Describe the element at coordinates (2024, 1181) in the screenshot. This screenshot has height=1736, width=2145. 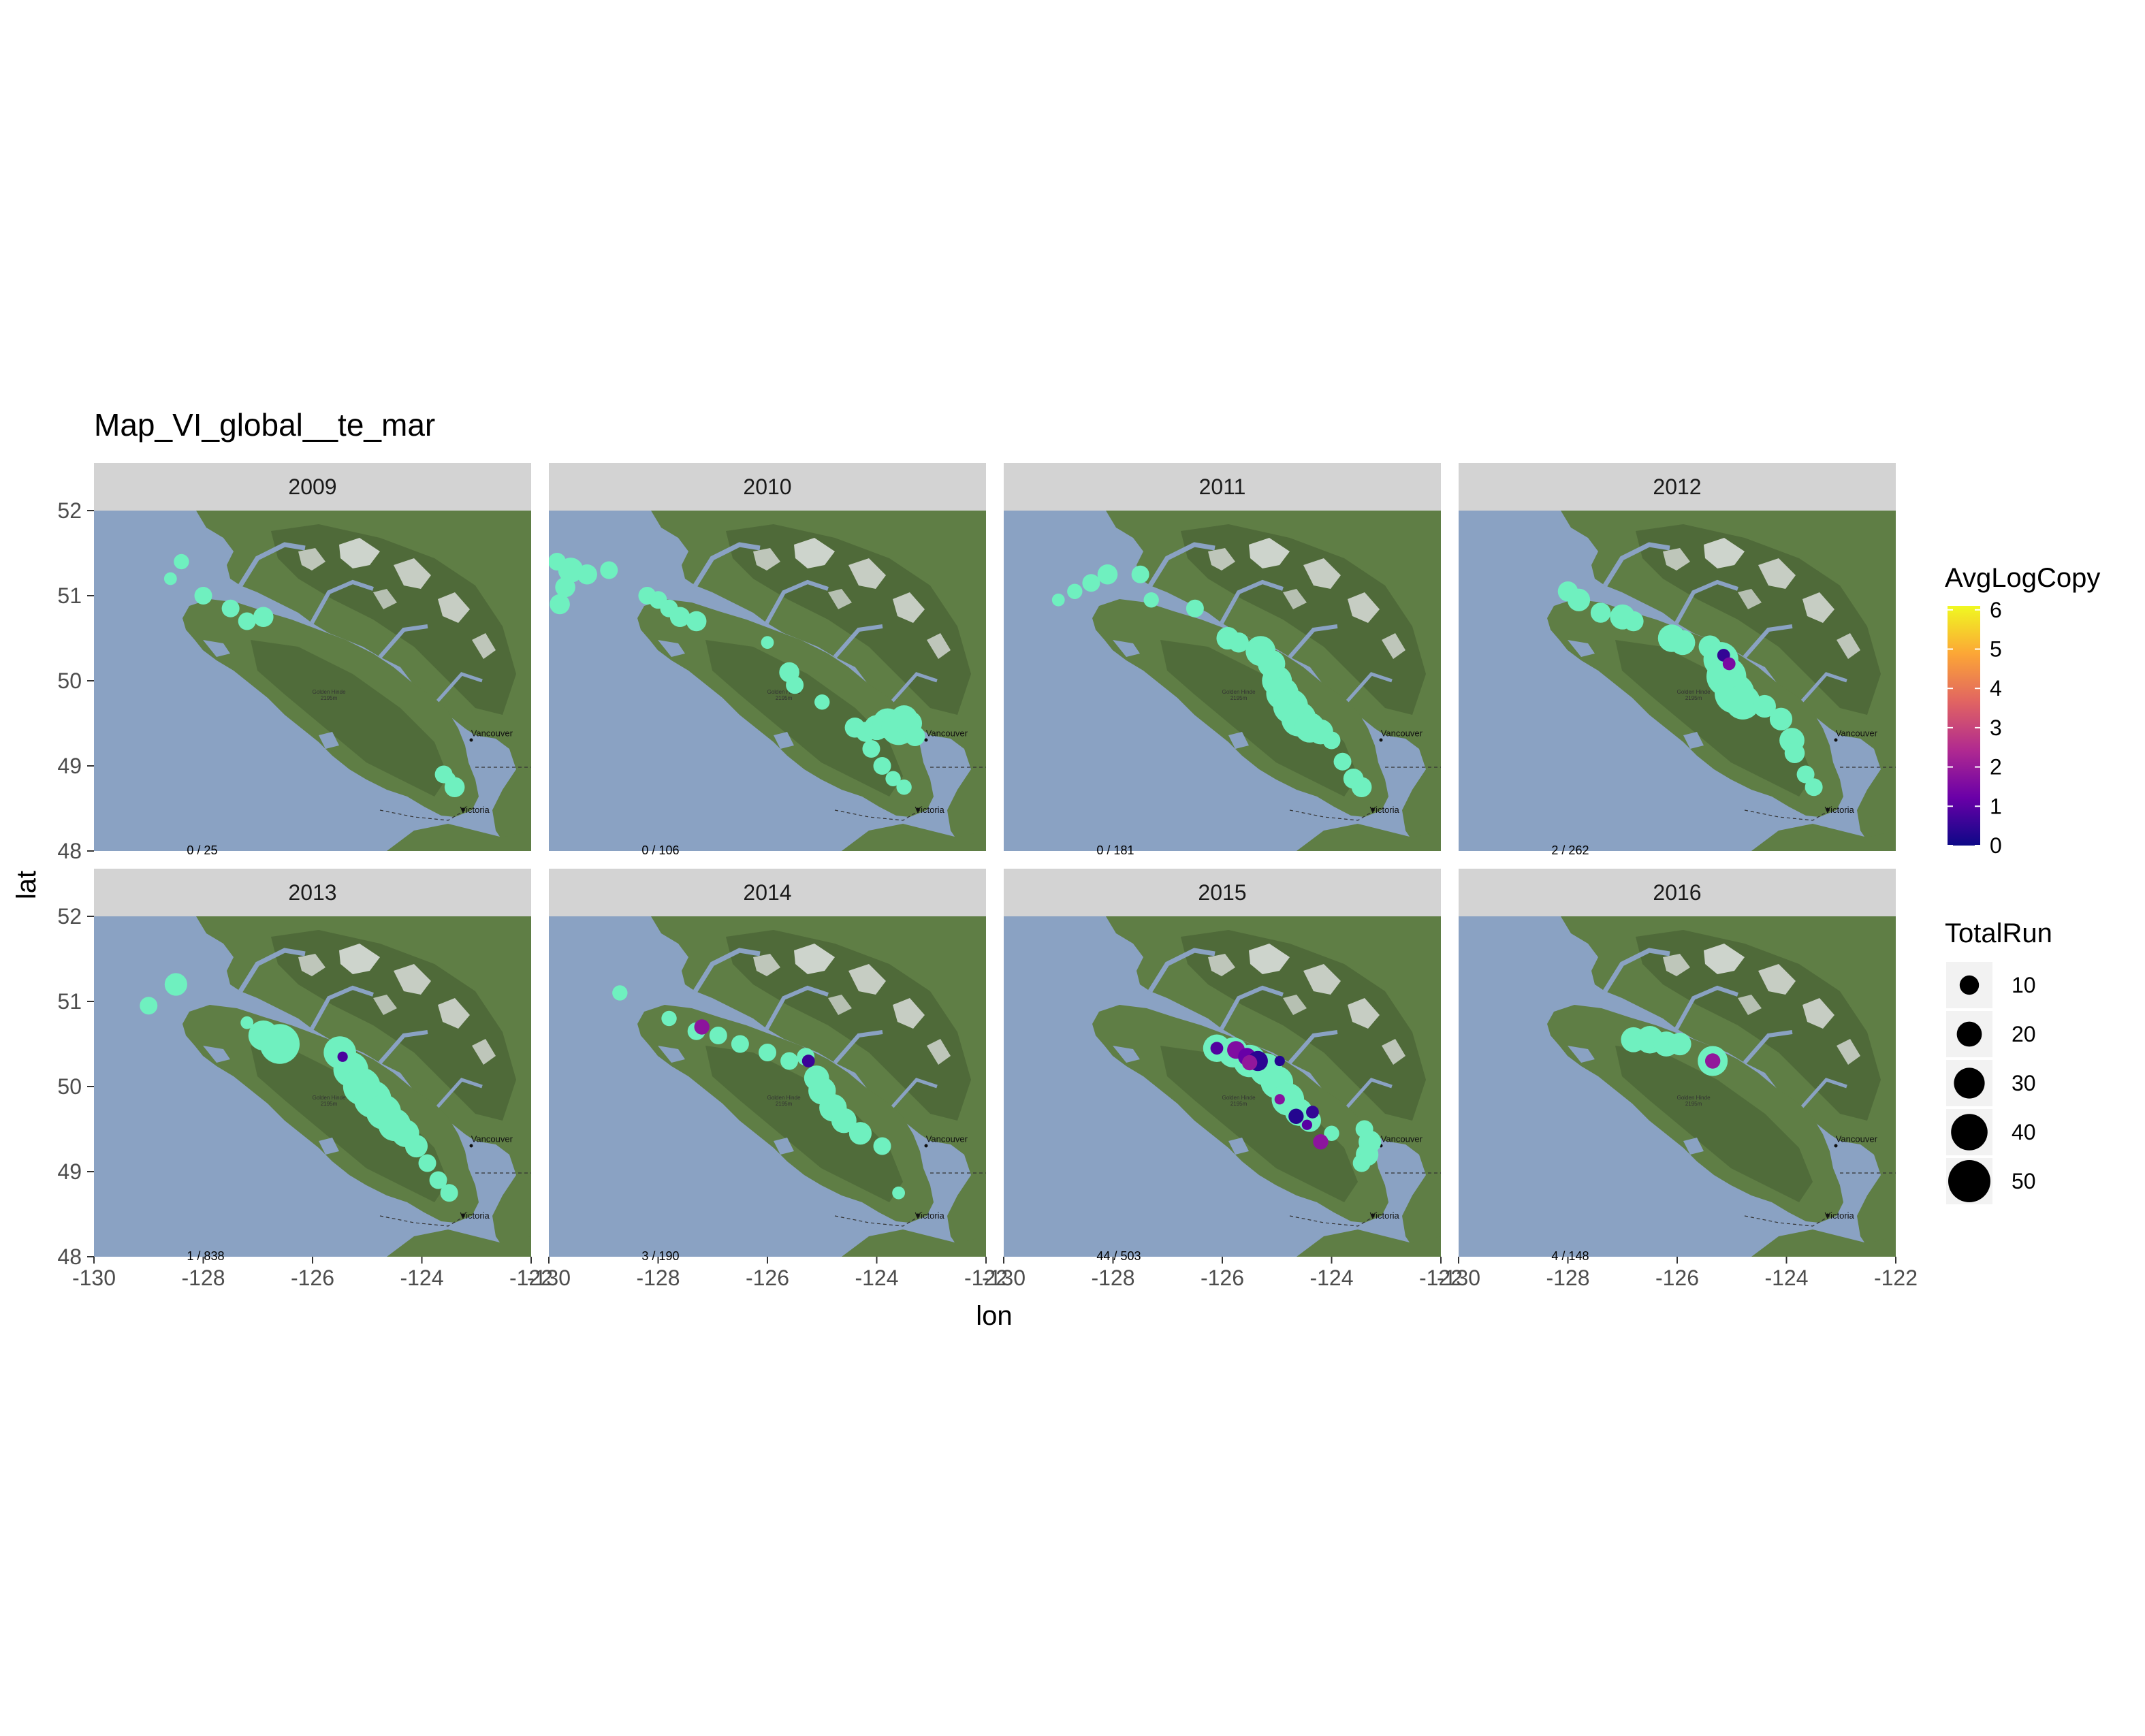
I see `size-legend-label: 50` at that location.